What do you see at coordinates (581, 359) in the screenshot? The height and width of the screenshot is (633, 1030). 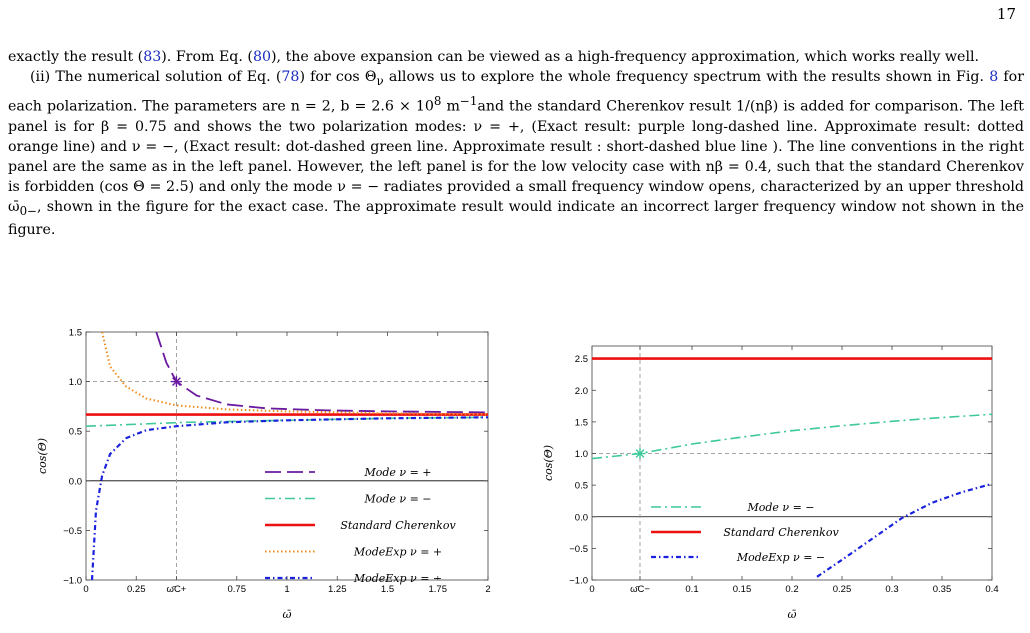 I see `y-tick-label: 2.5` at bounding box center [581, 359].